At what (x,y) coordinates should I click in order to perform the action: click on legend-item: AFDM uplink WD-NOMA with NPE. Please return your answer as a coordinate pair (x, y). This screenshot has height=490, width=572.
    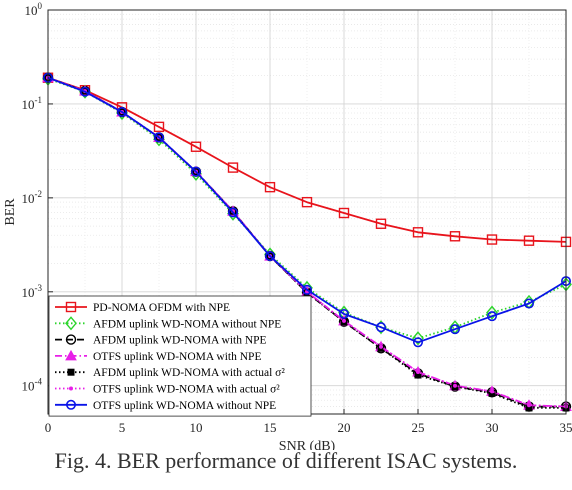
    Looking at the image, I should click on (161, 340).